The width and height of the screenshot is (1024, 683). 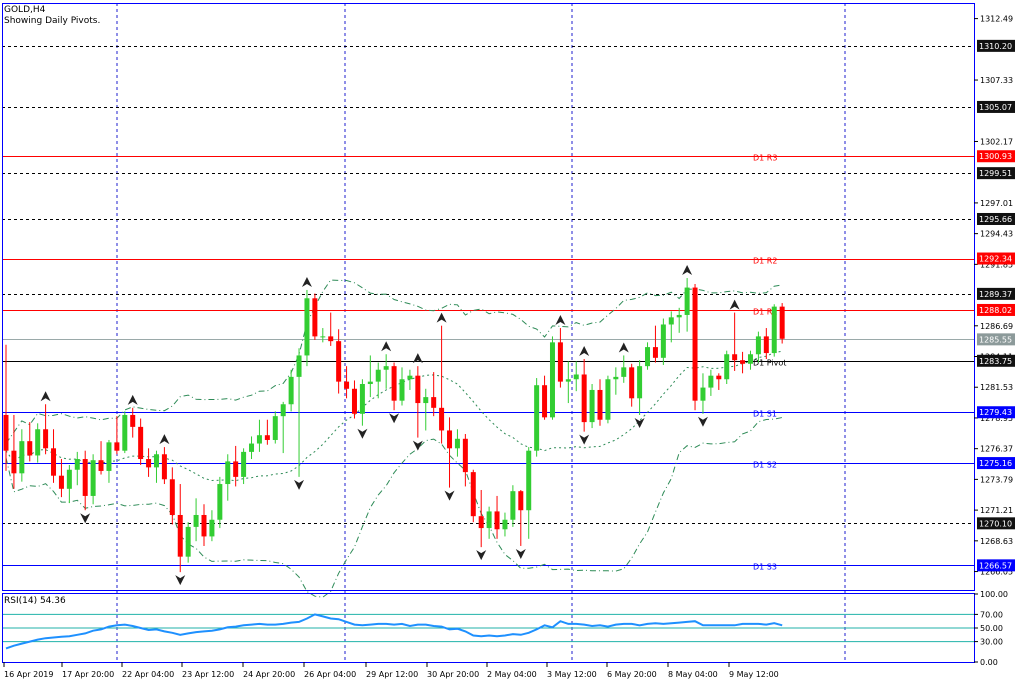 What do you see at coordinates (996, 541) in the screenshot?
I see `price-tick-label: 1268.63` at bounding box center [996, 541].